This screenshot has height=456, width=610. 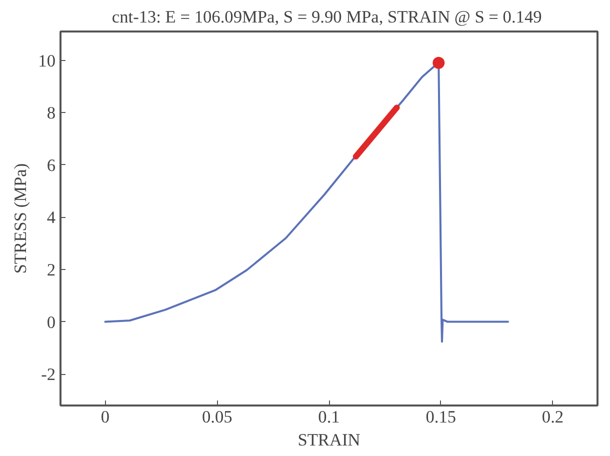 I want to click on x-tick-label: 0.2, so click(x=553, y=417).